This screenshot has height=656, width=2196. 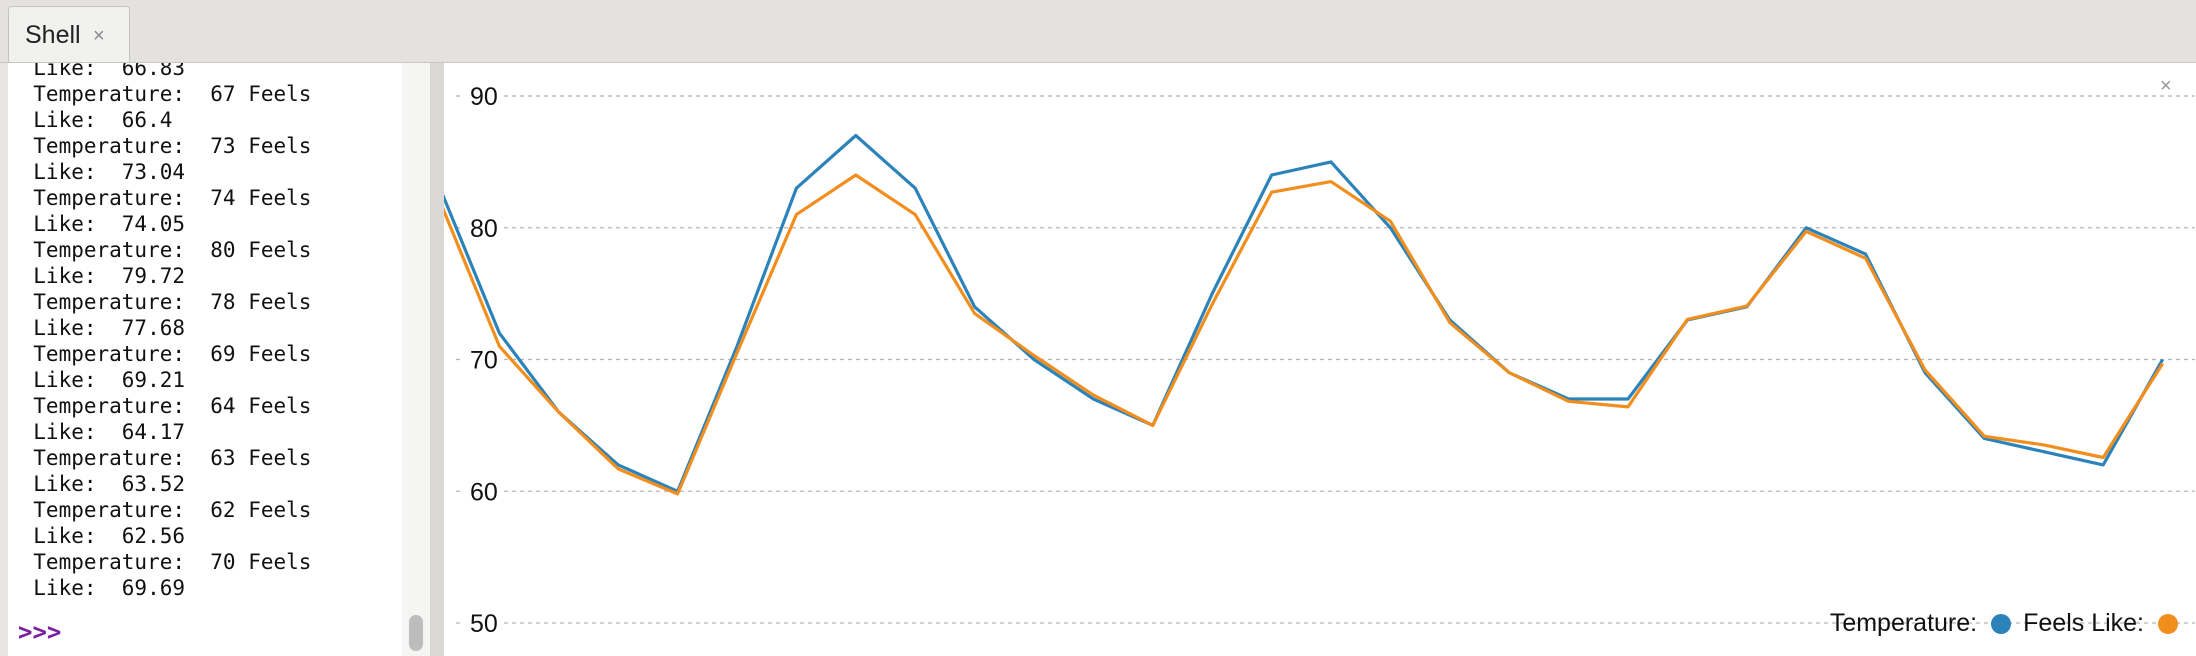 I want to click on plotter-close-icon: ×, so click(x=2166, y=86).